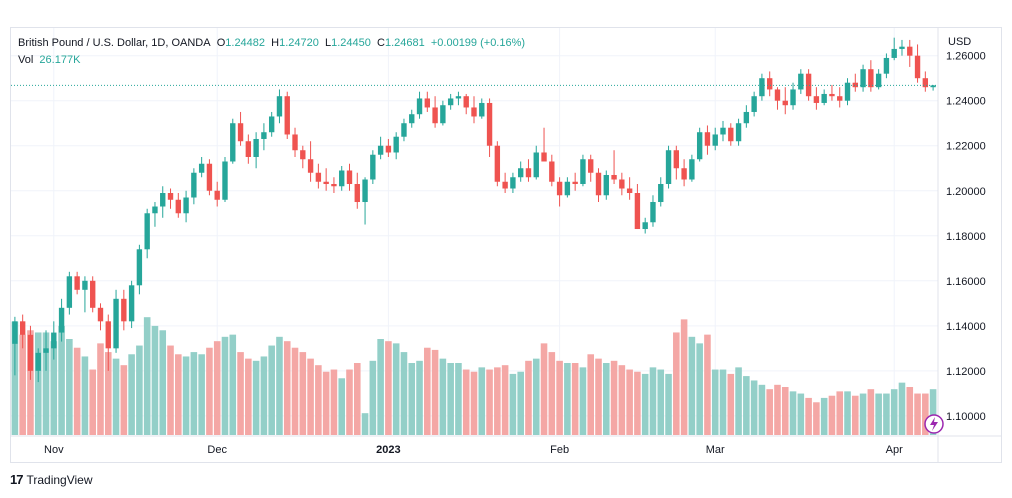 This screenshot has width=1012, height=498. I want to click on change-value: +0.00199 (+0.16%), so click(478, 43).